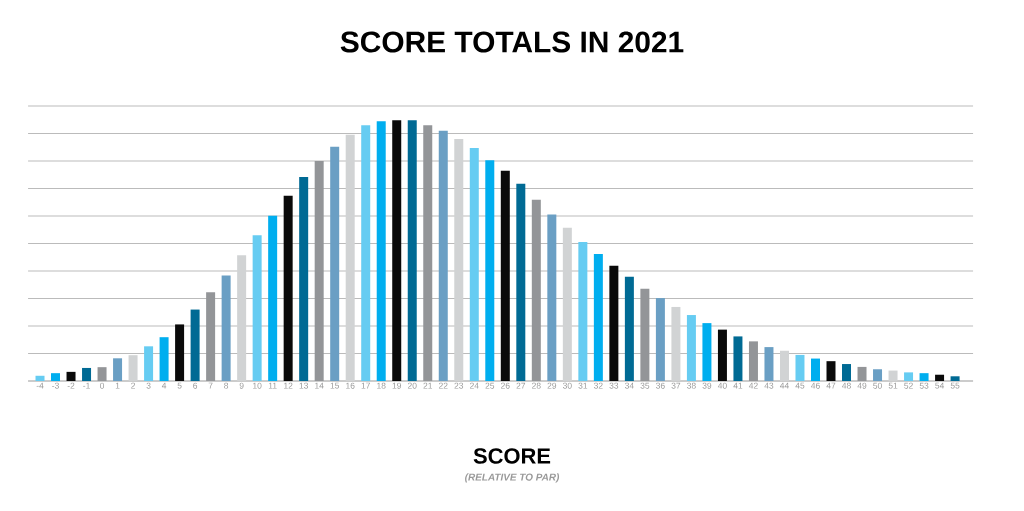 The image size is (1024, 511). I want to click on x-tick-label: 51, so click(893, 385).